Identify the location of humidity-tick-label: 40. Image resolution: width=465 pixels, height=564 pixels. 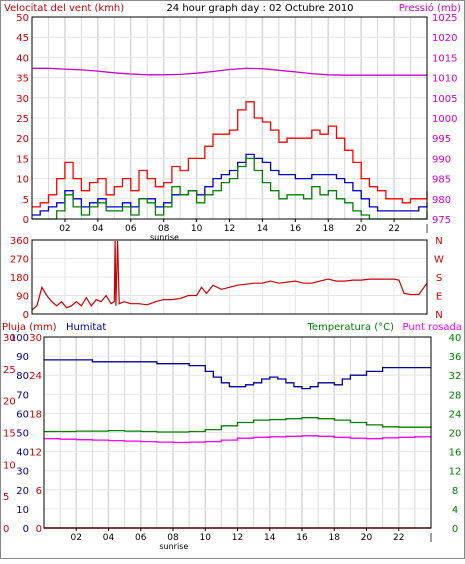
(22, 453).